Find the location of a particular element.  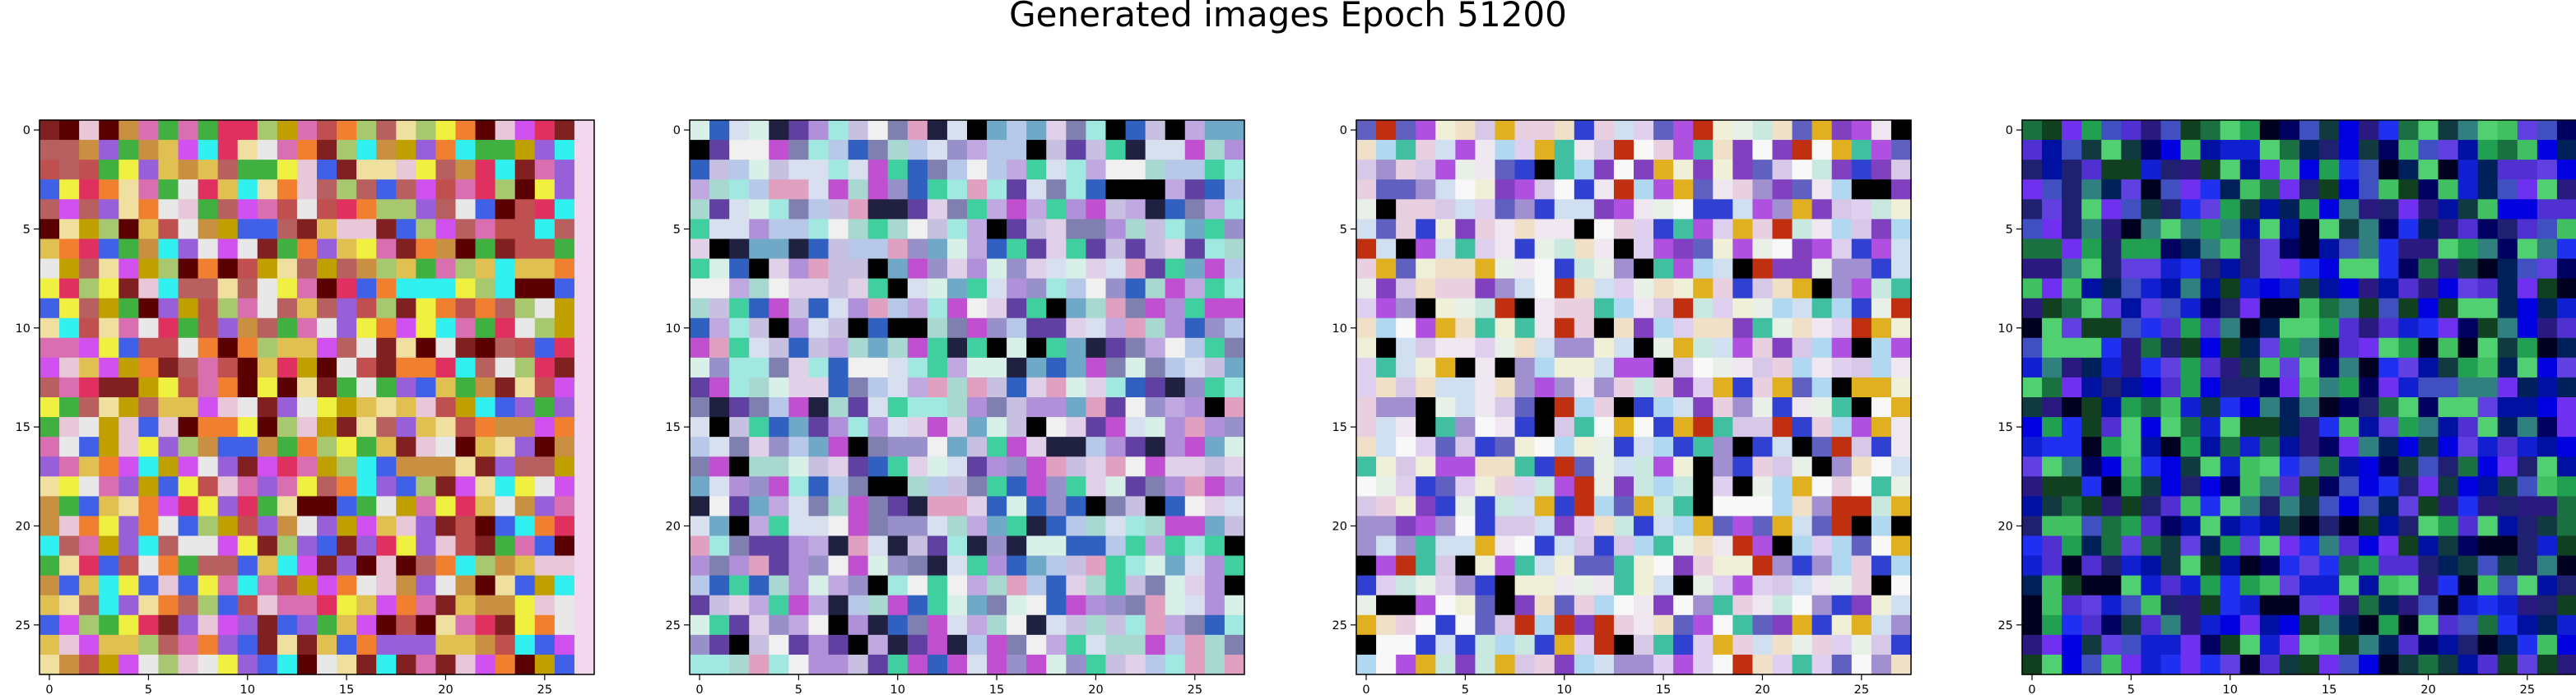

y-tick-label: 15 is located at coordinates (673, 427).